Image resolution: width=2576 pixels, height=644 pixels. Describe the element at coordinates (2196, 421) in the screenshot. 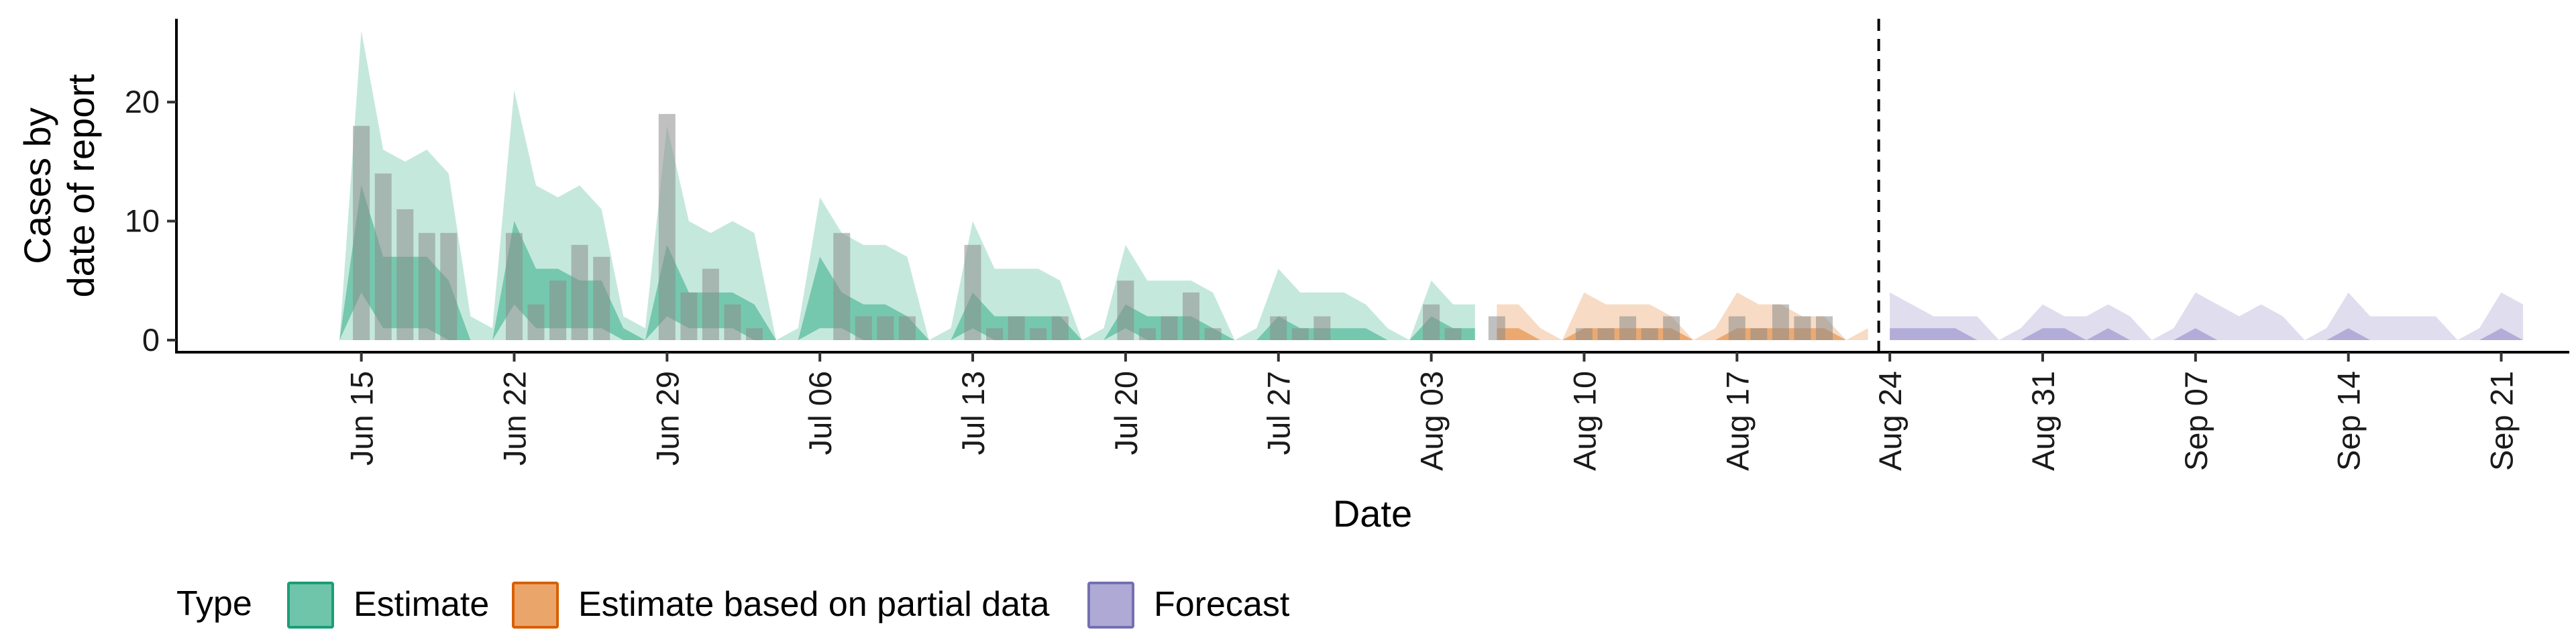

I see `x-tick-label: Sep 07` at that location.